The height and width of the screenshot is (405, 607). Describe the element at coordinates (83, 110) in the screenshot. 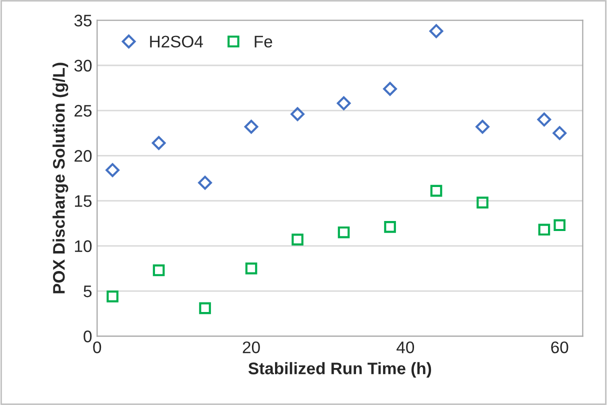

I see `y-tick-label: 25` at that location.